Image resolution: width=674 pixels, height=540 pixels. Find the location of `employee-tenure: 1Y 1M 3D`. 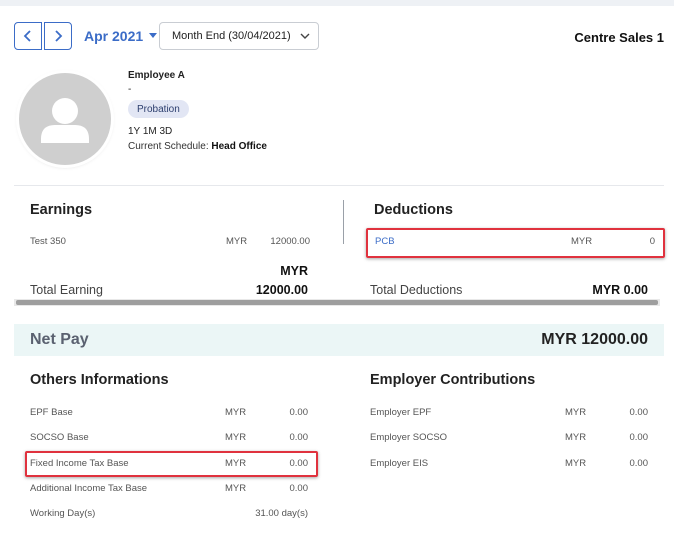

employee-tenure: 1Y 1M 3D is located at coordinates (150, 131).